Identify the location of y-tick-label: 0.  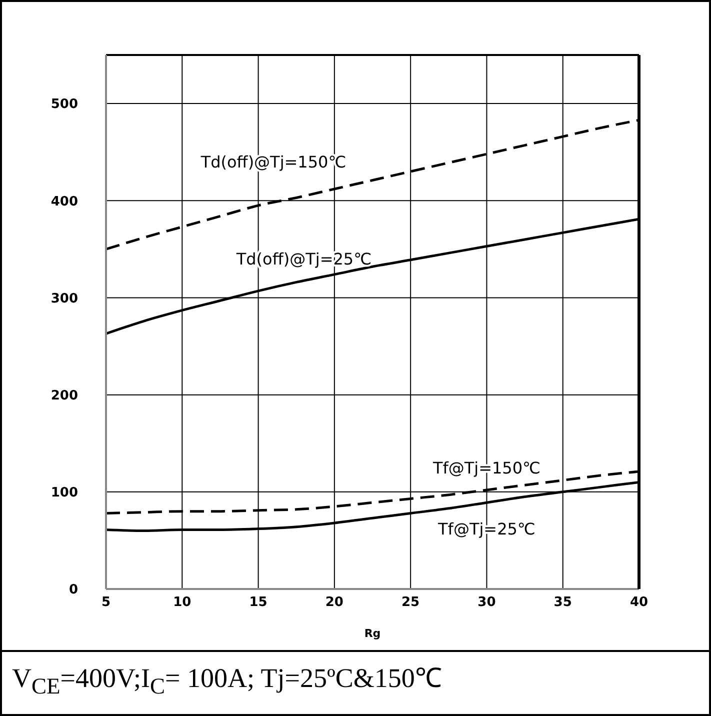
(73, 590).